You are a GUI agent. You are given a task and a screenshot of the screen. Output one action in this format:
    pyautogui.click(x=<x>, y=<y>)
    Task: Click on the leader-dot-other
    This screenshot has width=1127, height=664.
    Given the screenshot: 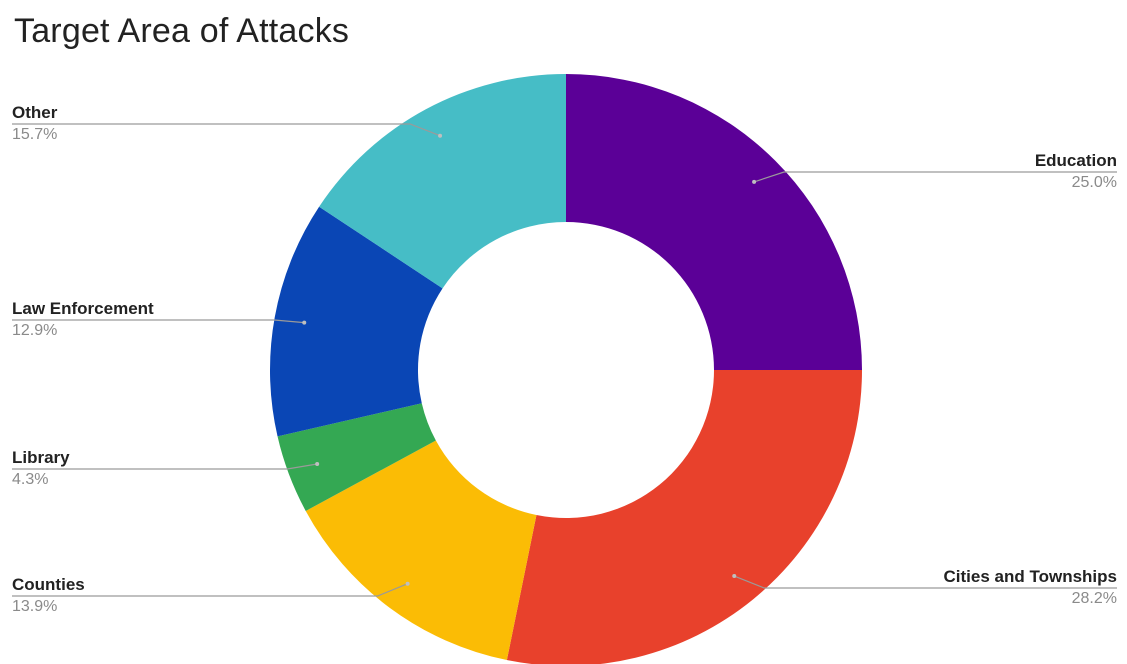 What is the action you would take?
    pyautogui.click(x=440, y=135)
    